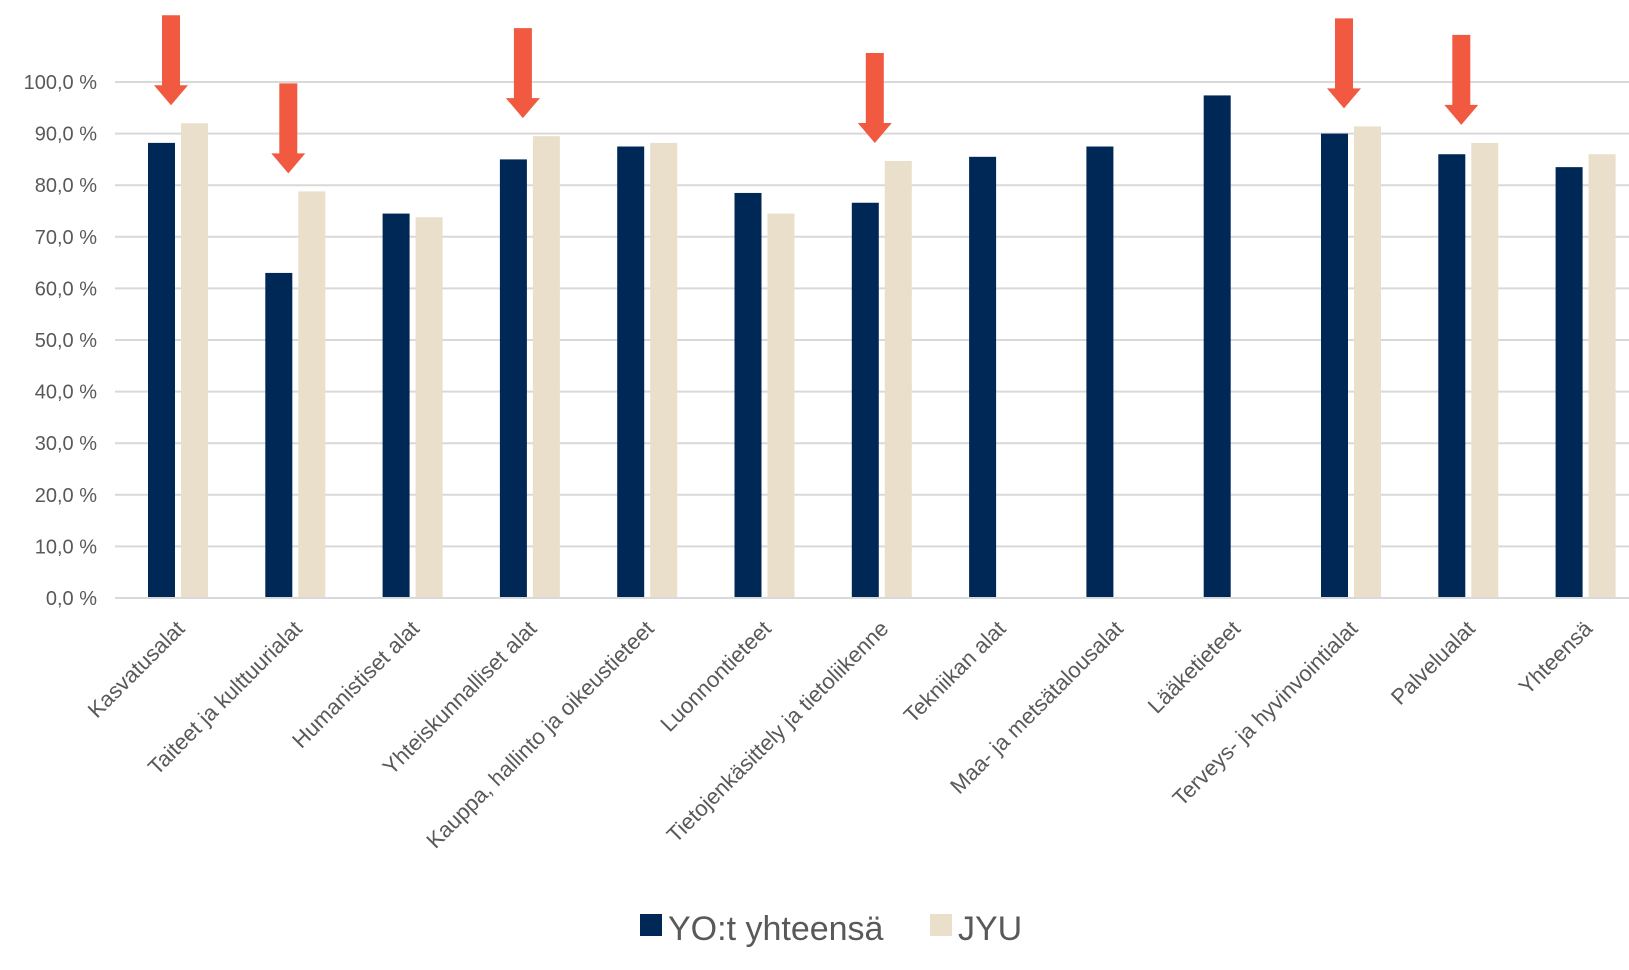  What do you see at coordinates (776, 929) in the screenshot?
I see `legend-label: YO:t yhteensä` at bounding box center [776, 929].